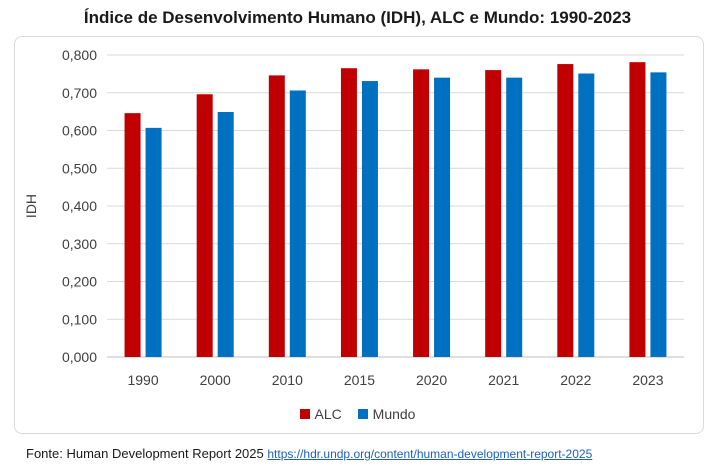 This screenshot has width=715, height=471. Describe the element at coordinates (79, 168) in the screenshot. I see `y-tick-label: 0,500` at that location.